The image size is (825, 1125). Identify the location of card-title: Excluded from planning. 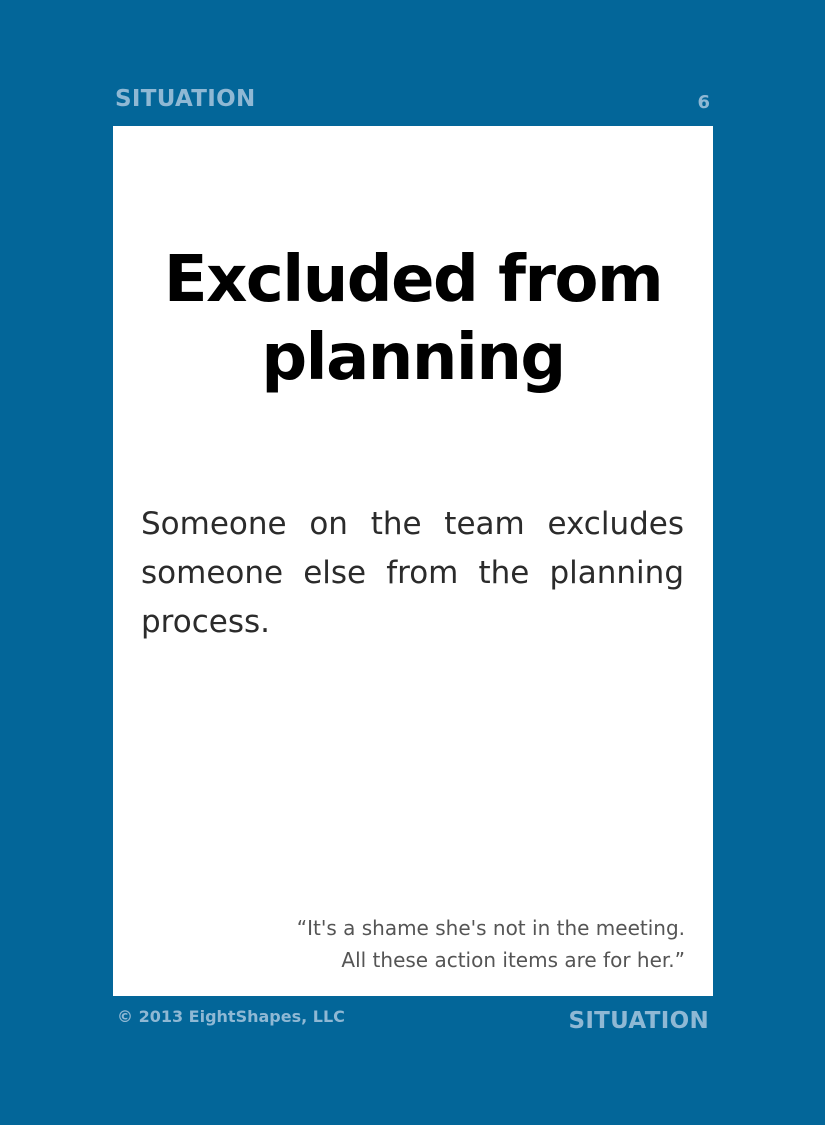
(413, 319).